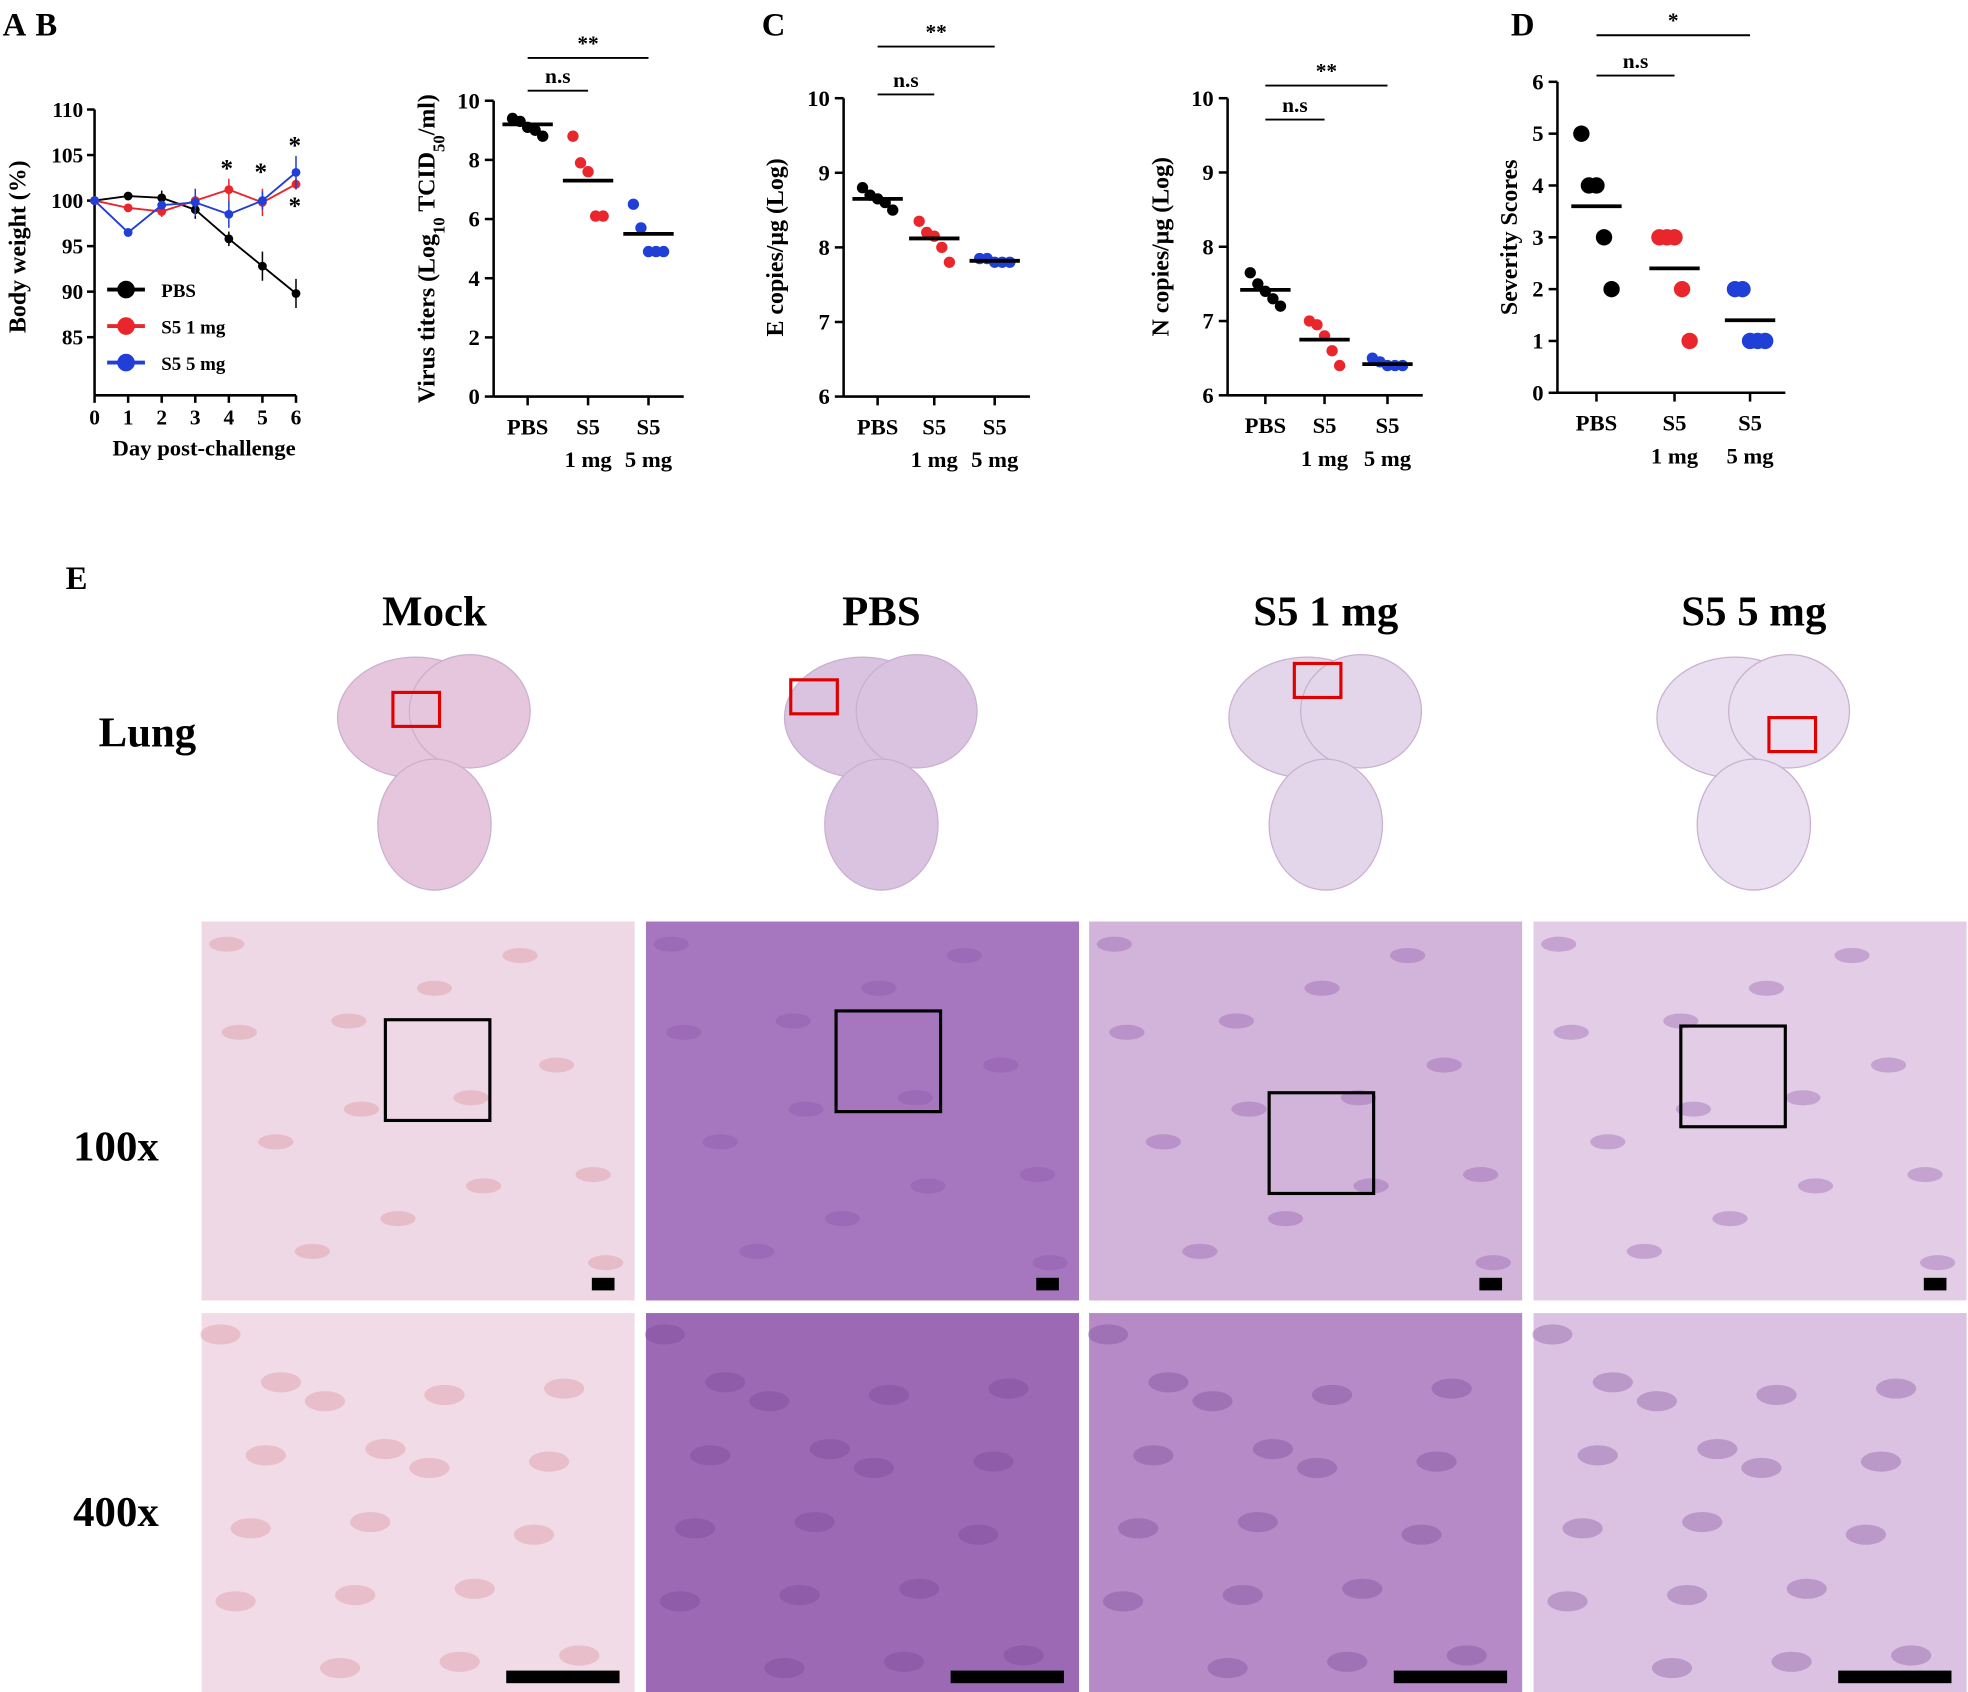 Image resolution: width=1968 pixels, height=1692 pixels. Describe the element at coordinates (72, 292) in the screenshot. I see `y-tick-label: 90` at that location.